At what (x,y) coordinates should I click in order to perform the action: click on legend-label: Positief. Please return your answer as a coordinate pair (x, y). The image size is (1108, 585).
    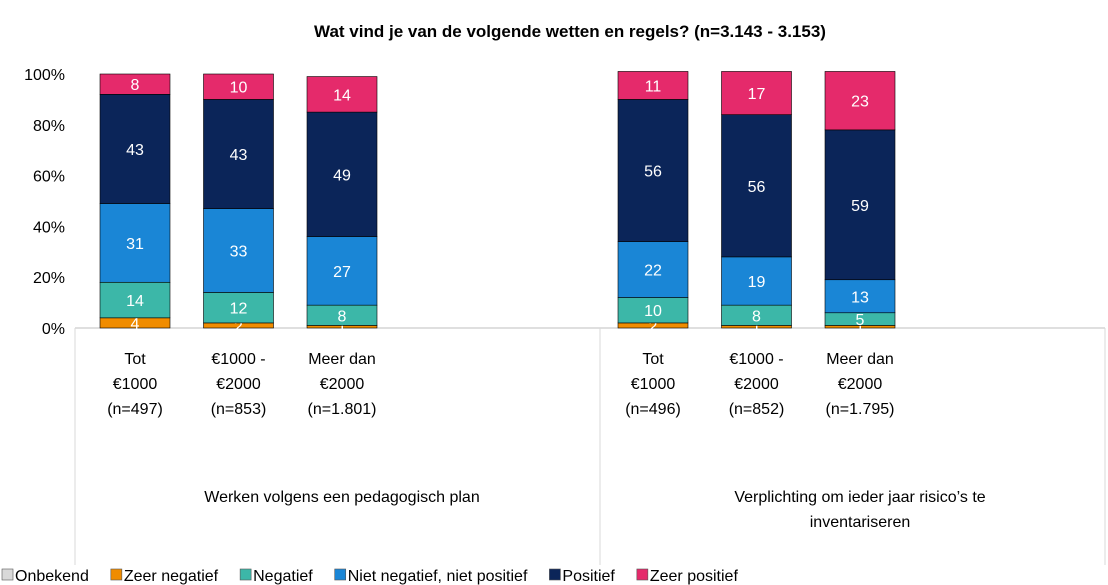
    Looking at the image, I should click on (588, 576).